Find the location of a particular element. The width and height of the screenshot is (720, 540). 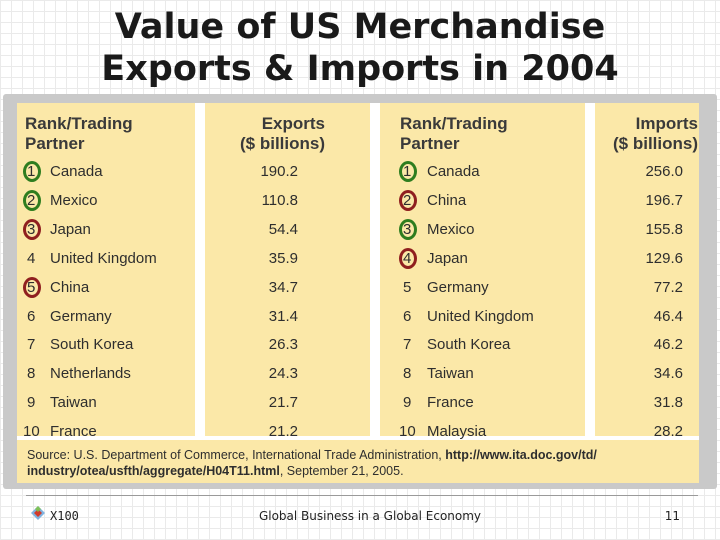

imports-partner: South Korea is located at coordinates (469, 345).